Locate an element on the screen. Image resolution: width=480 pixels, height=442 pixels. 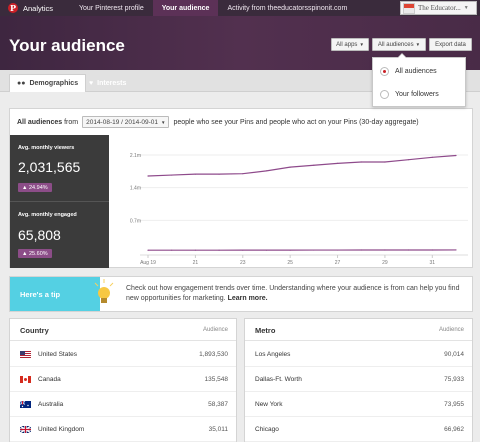
audience-value: 35,011 is located at coordinates (218, 429).